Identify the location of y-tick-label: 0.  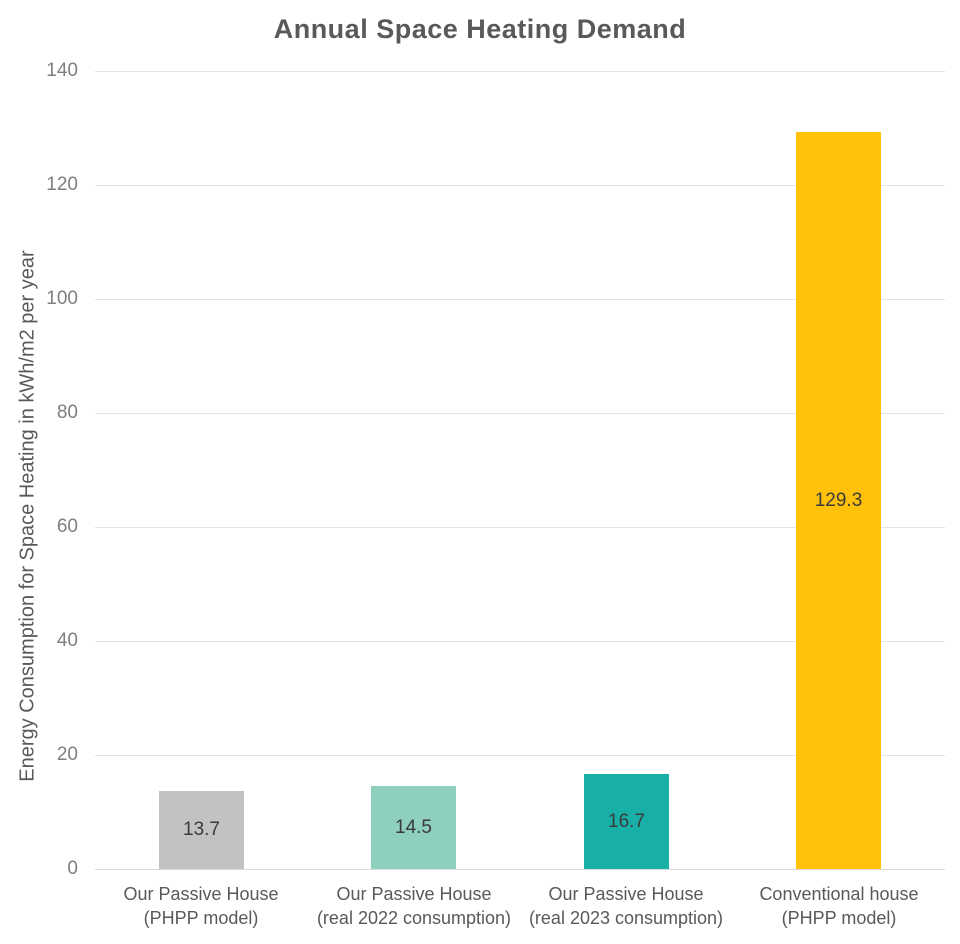
(72, 868).